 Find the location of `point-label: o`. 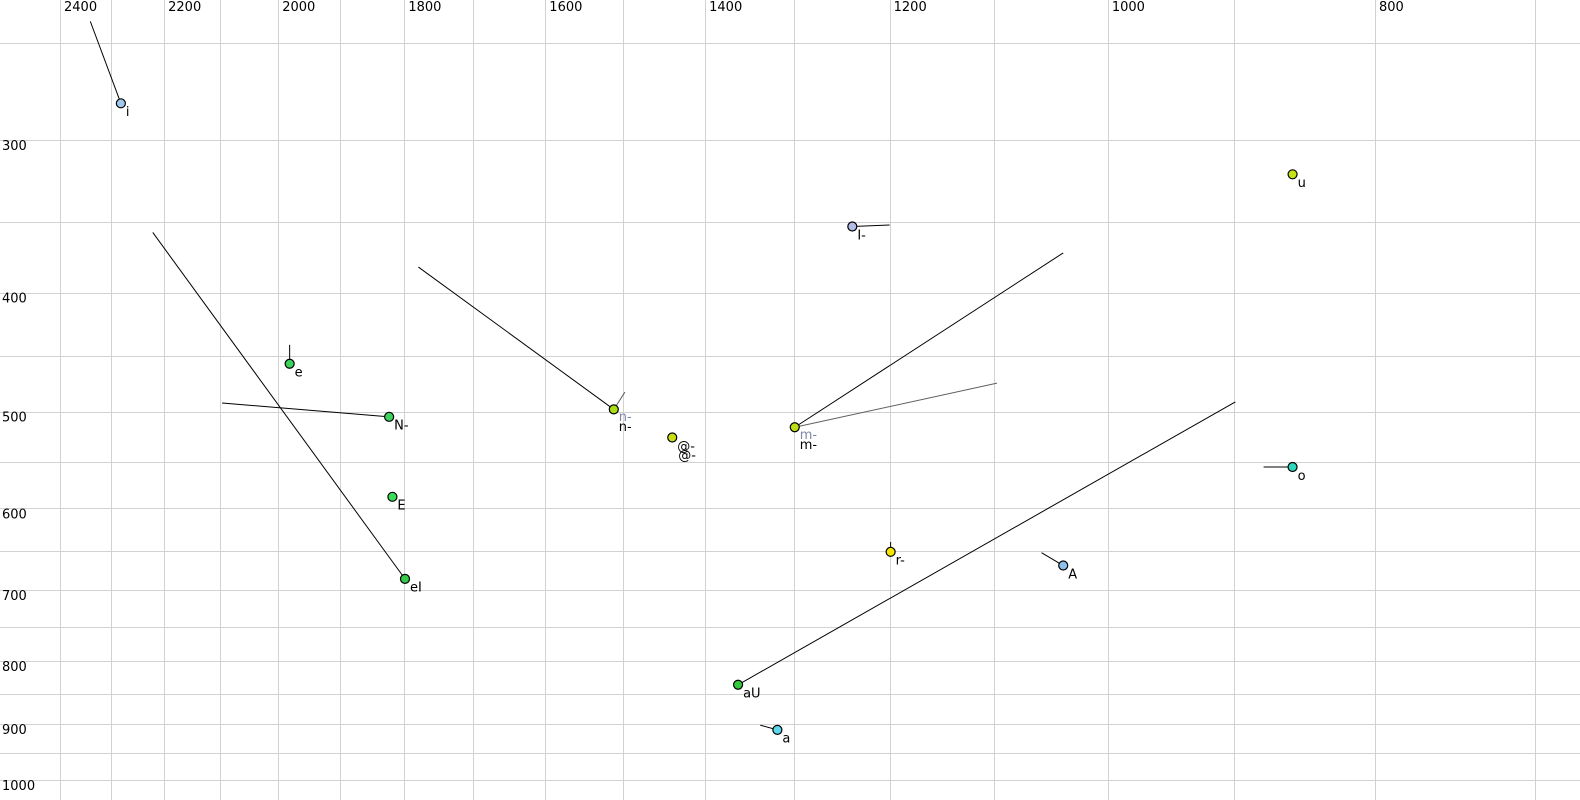

point-label: o is located at coordinates (1302, 476).